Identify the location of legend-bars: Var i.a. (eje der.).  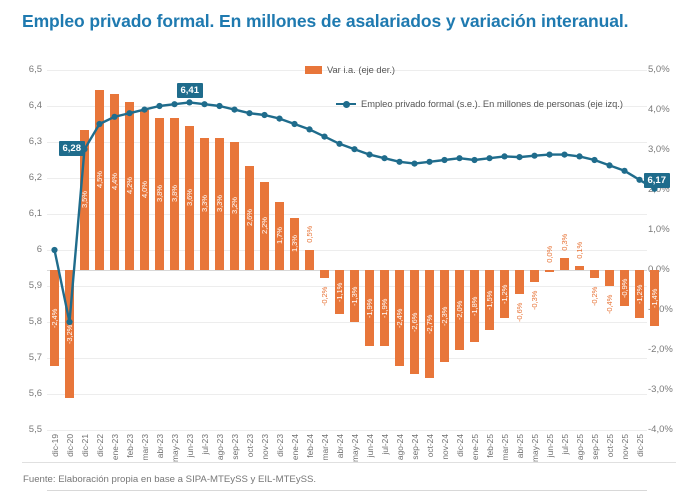
(350, 70).